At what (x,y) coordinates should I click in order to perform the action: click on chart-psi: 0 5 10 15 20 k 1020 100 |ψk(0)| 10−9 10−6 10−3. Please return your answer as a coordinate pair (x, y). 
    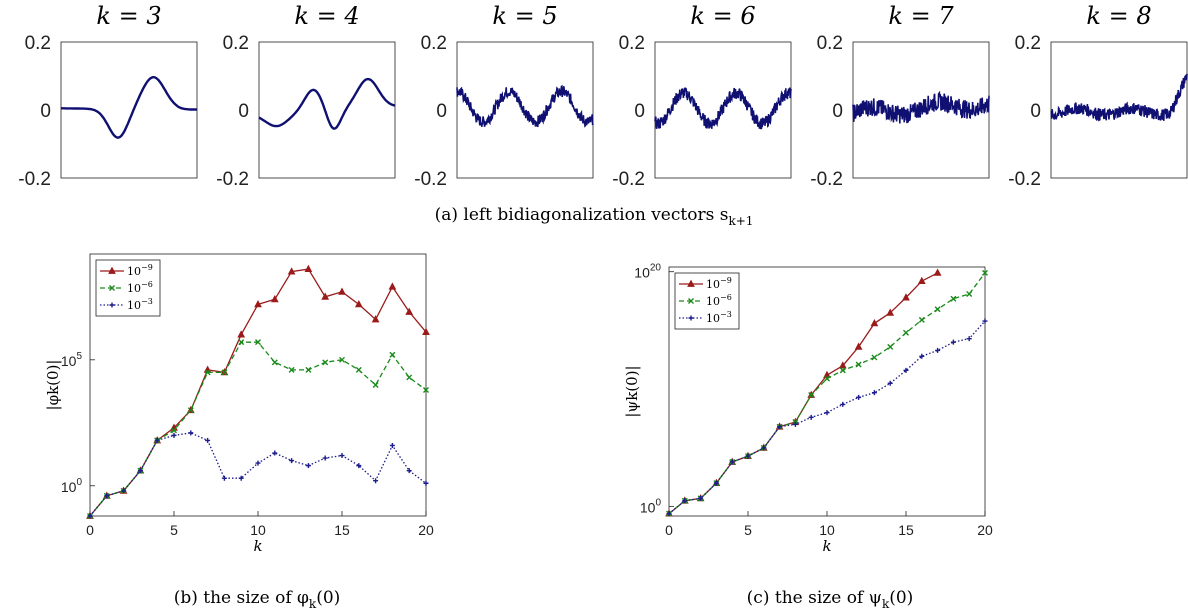
    Looking at the image, I should click on (808, 409).